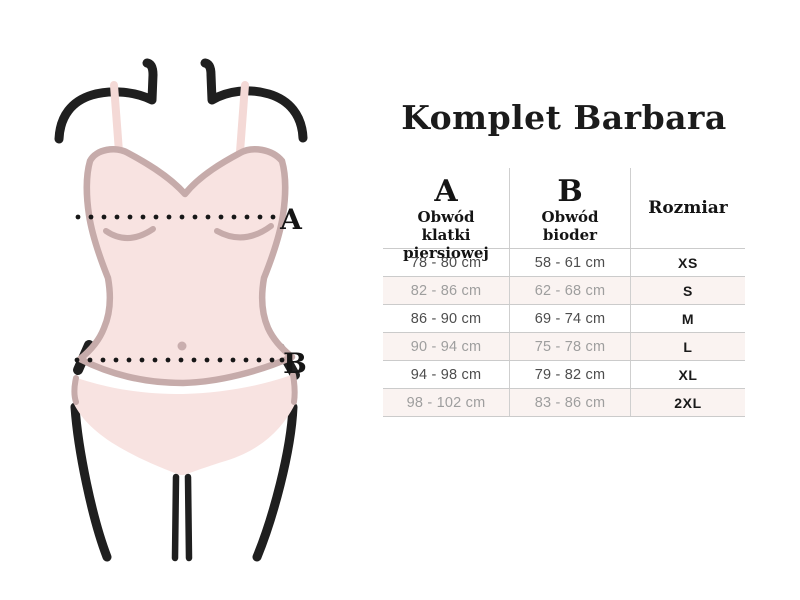 The height and width of the screenshot is (600, 800). What do you see at coordinates (688, 262) in the screenshot?
I see `size-value: XS` at bounding box center [688, 262].